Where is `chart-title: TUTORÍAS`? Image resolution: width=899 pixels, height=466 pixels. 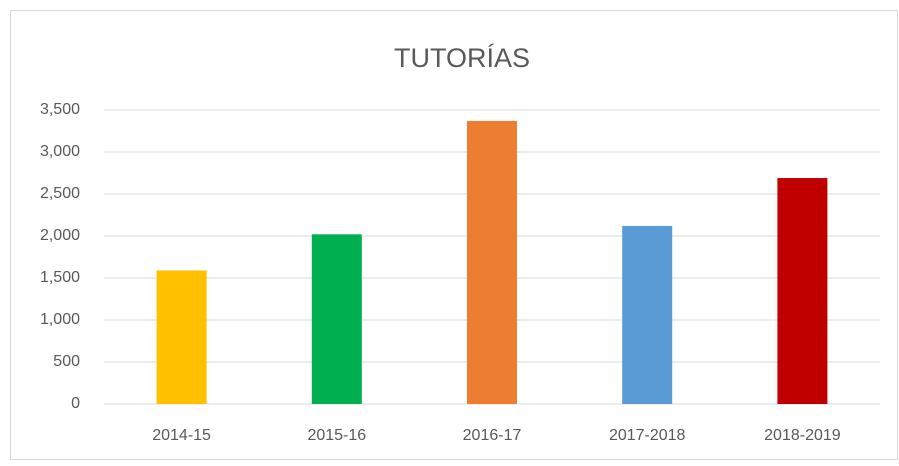 chart-title: TUTORÍAS is located at coordinates (462, 58).